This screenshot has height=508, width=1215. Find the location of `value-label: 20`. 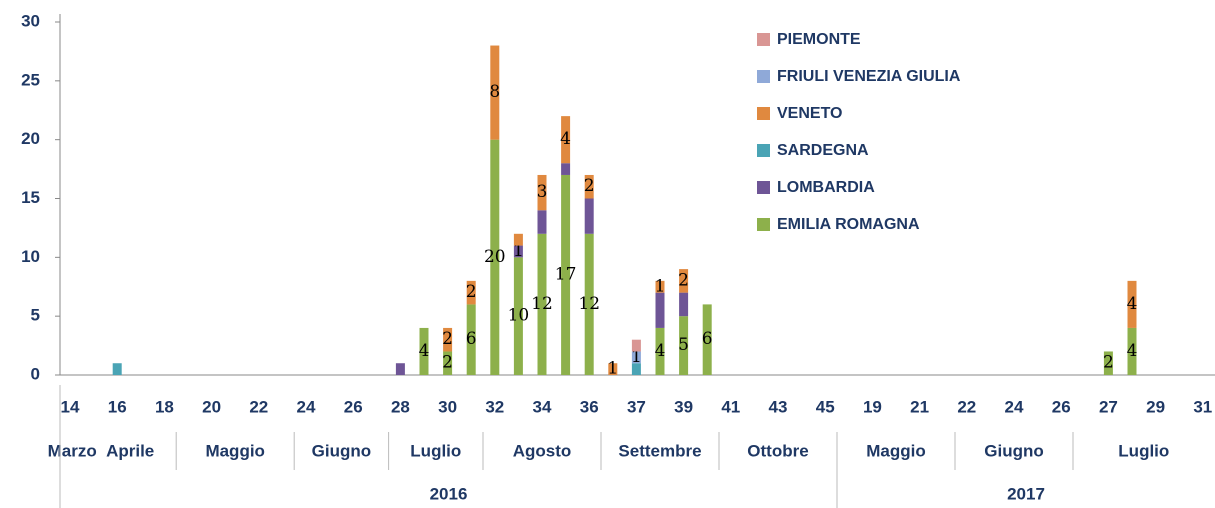

value-label: 20 is located at coordinates (495, 257).